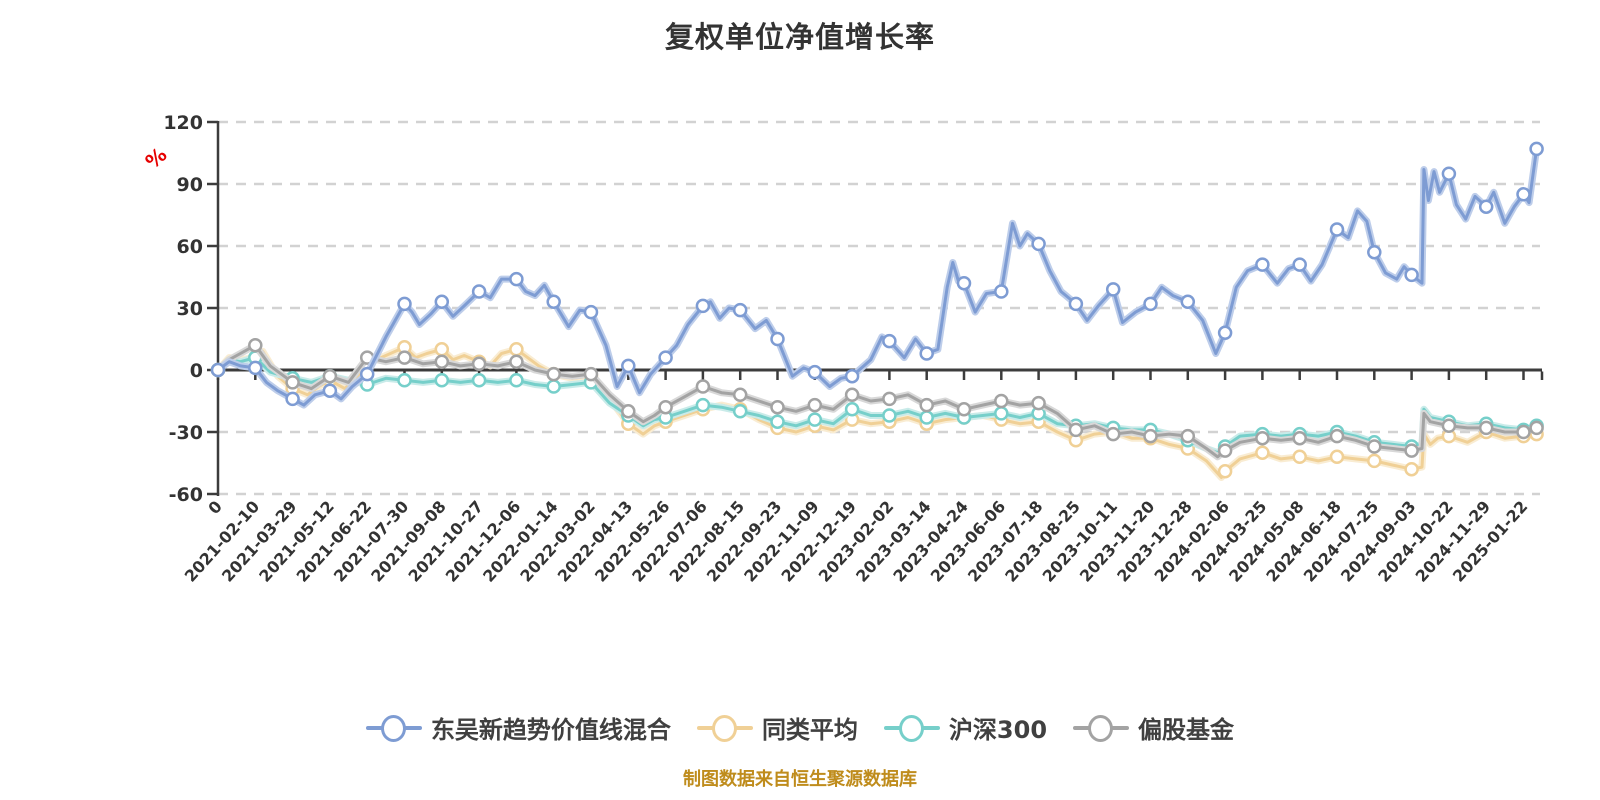 This screenshot has height=800, width=1600. What do you see at coordinates (190, 247) in the screenshot?
I see `y-axis-label: 60` at bounding box center [190, 247].